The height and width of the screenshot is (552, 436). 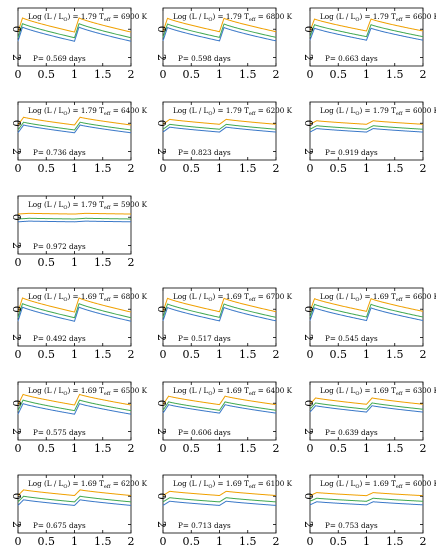 What do you see at coordinates (204, 58) in the screenshot?
I see `period-label: P= 0.598 days` at bounding box center [204, 58].